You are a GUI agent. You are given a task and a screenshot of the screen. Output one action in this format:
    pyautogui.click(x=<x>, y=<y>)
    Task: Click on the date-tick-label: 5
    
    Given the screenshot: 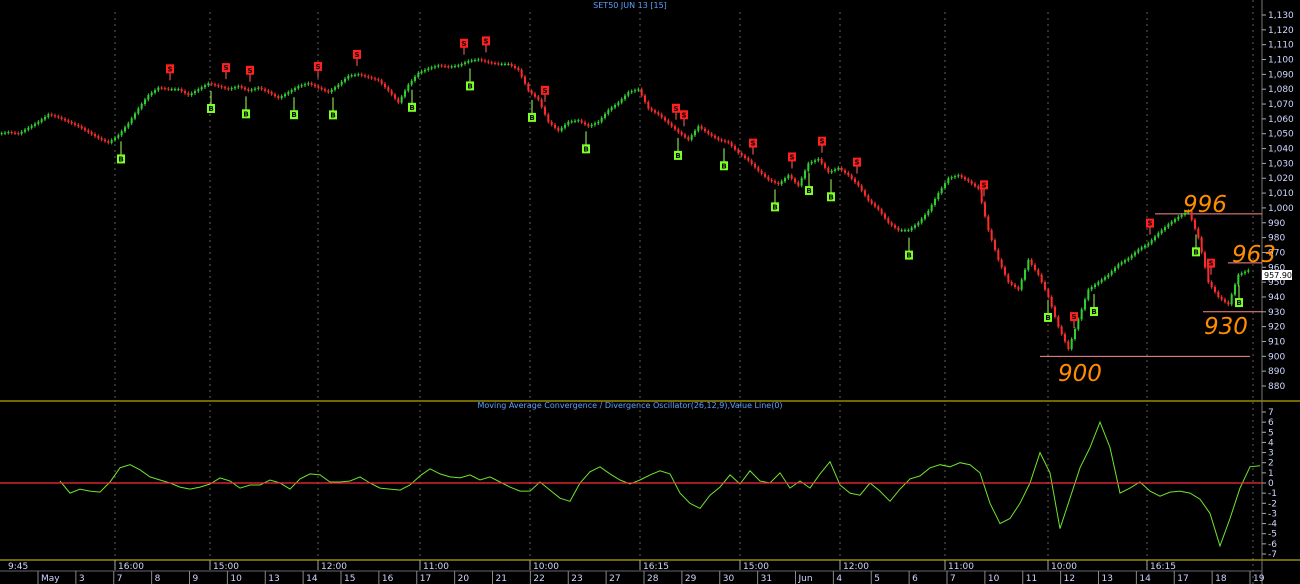 What is the action you would take?
    pyautogui.click(x=877, y=579)
    